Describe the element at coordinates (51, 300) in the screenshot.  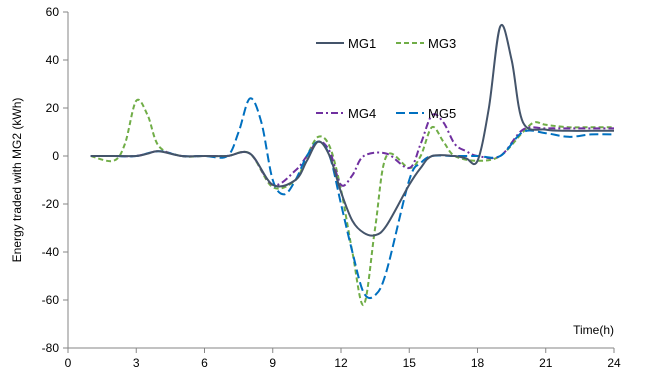
I see `y-tick-label: -60` at that location.